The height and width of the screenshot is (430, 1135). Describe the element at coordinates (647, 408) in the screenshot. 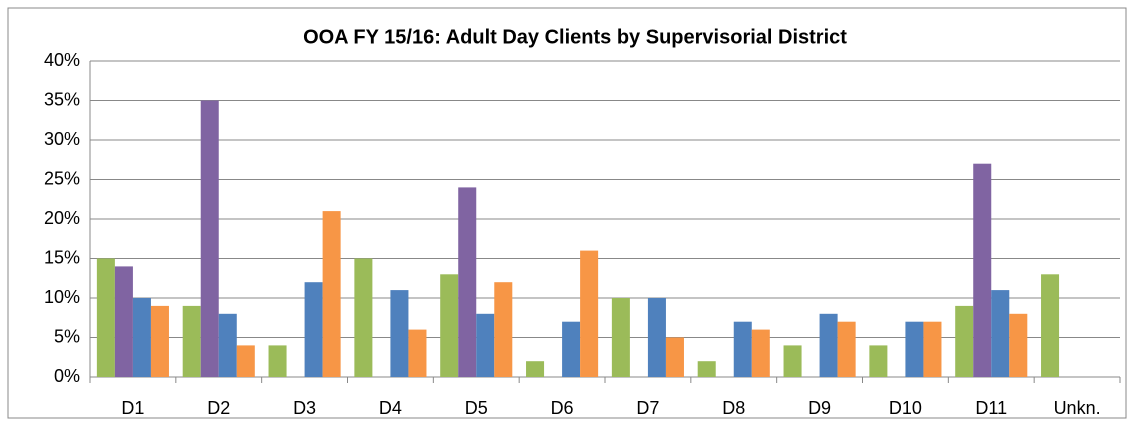

I see `x-tick-label: D7` at that location.